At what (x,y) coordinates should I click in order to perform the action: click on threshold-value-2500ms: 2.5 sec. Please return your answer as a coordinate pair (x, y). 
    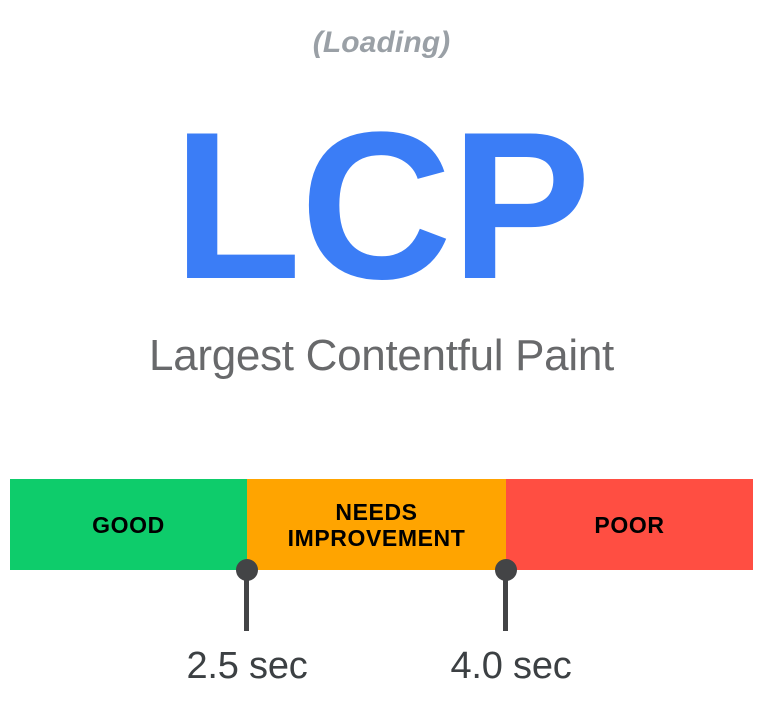
    Looking at the image, I should click on (247, 666).